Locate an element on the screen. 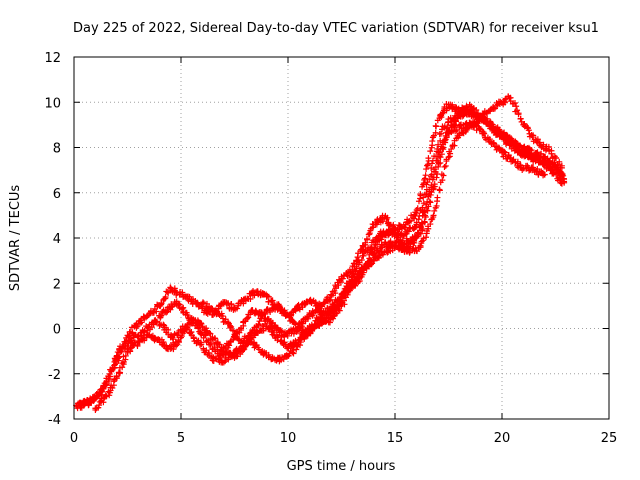 This screenshot has width=640, height=480. y-tick-label: 0 is located at coordinates (57, 330).